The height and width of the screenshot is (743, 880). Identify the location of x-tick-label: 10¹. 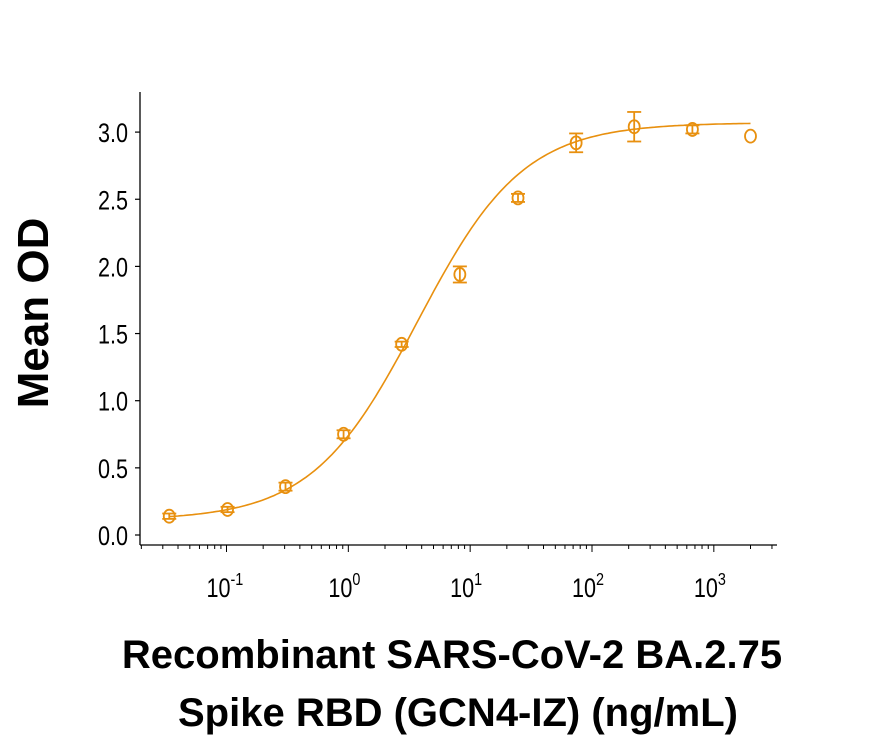
(466, 587).